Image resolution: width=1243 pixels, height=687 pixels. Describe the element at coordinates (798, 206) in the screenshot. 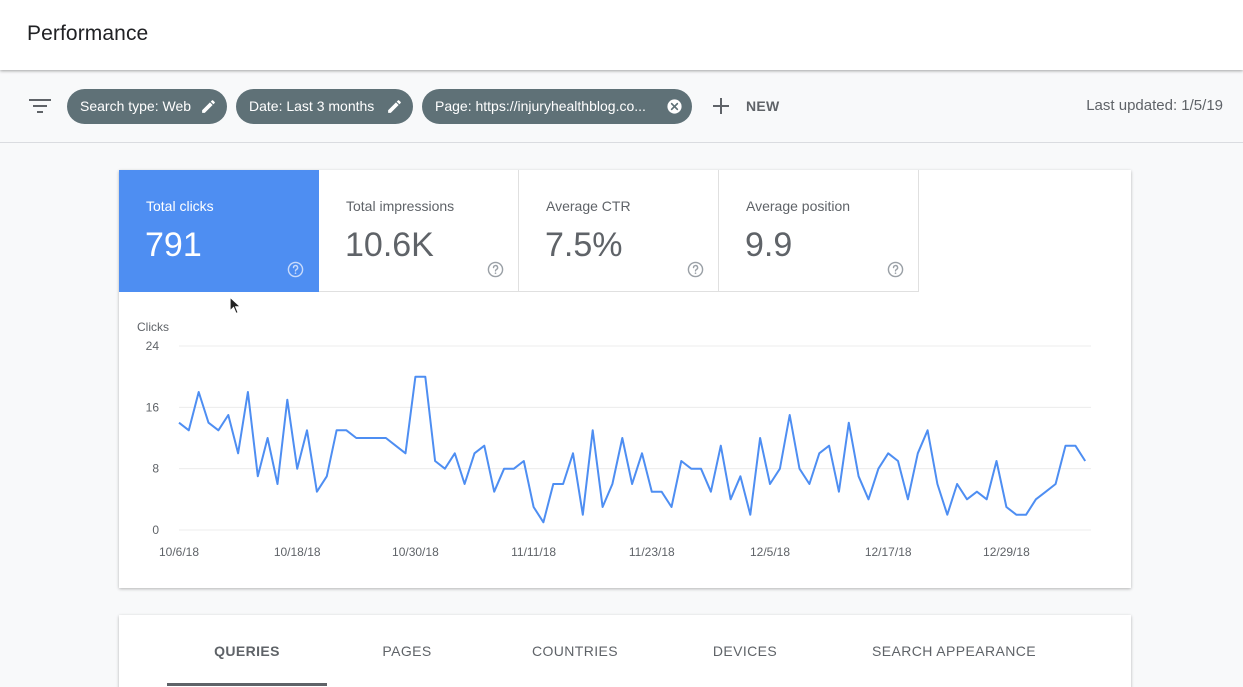

I see `metric-label: Average position` at that location.